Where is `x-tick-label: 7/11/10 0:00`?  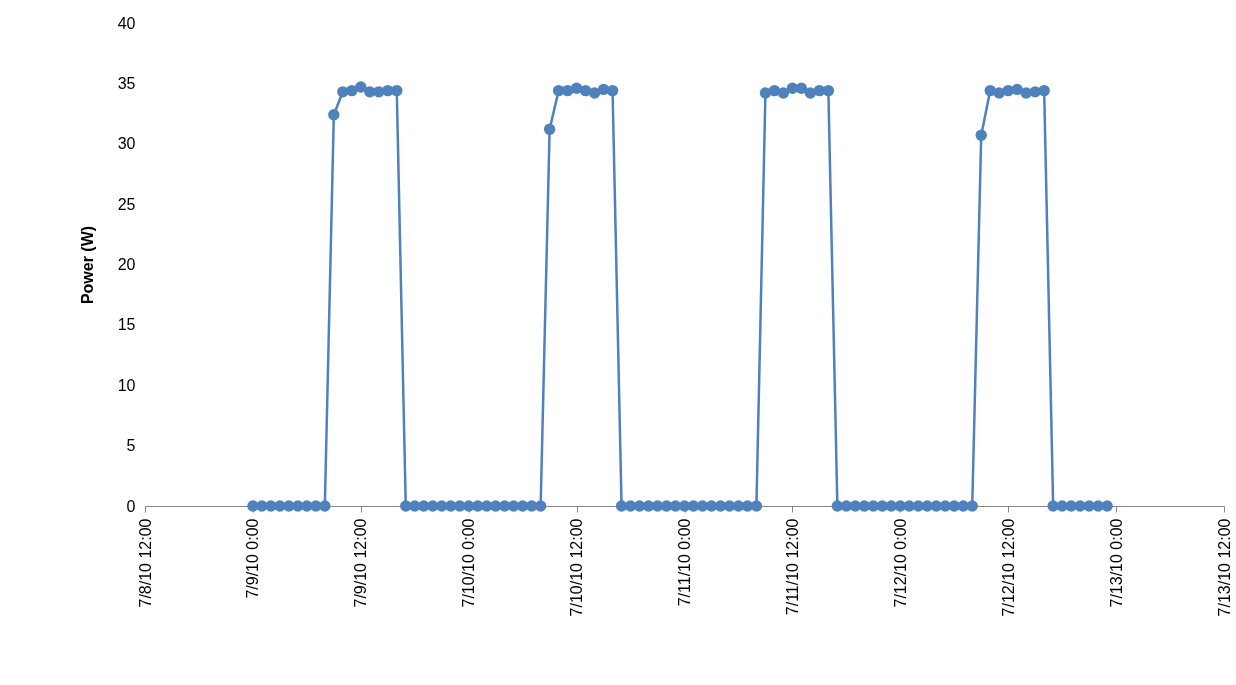 x-tick-label: 7/11/10 0:00 is located at coordinates (684, 562).